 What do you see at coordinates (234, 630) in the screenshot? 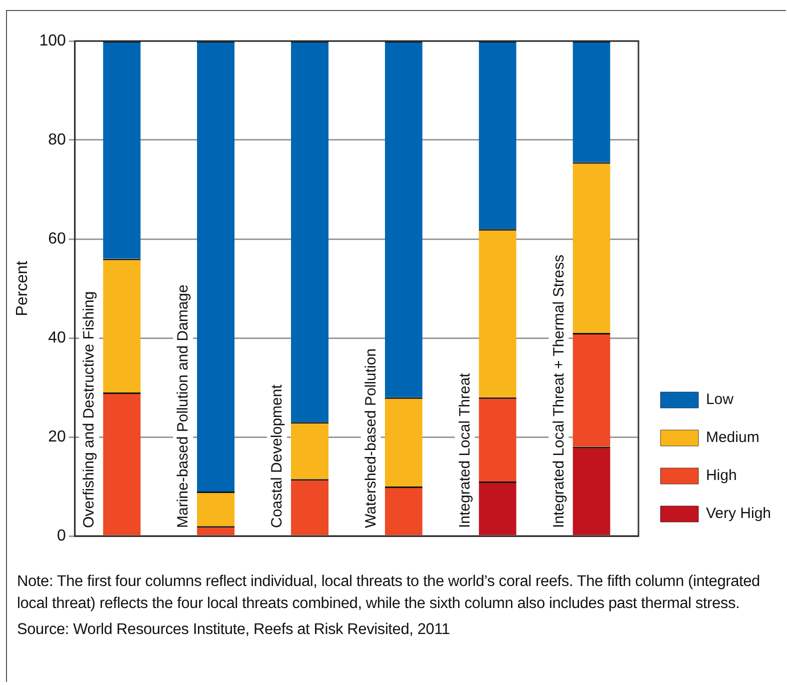
I see `source-note: Source: World Resources Institute, Reefs at Risk Revisited, 2011` at bounding box center [234, 630].